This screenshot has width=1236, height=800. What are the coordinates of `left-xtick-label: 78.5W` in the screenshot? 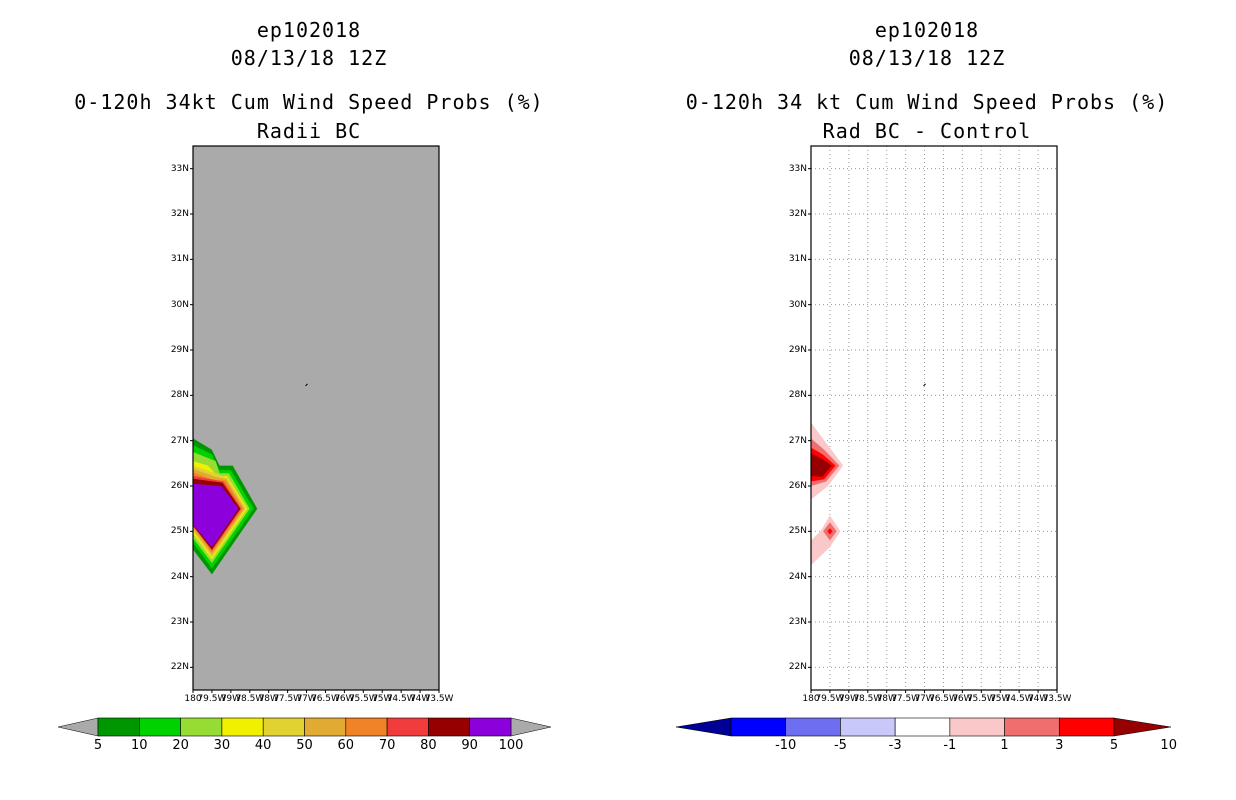 It's located at (250, 699).